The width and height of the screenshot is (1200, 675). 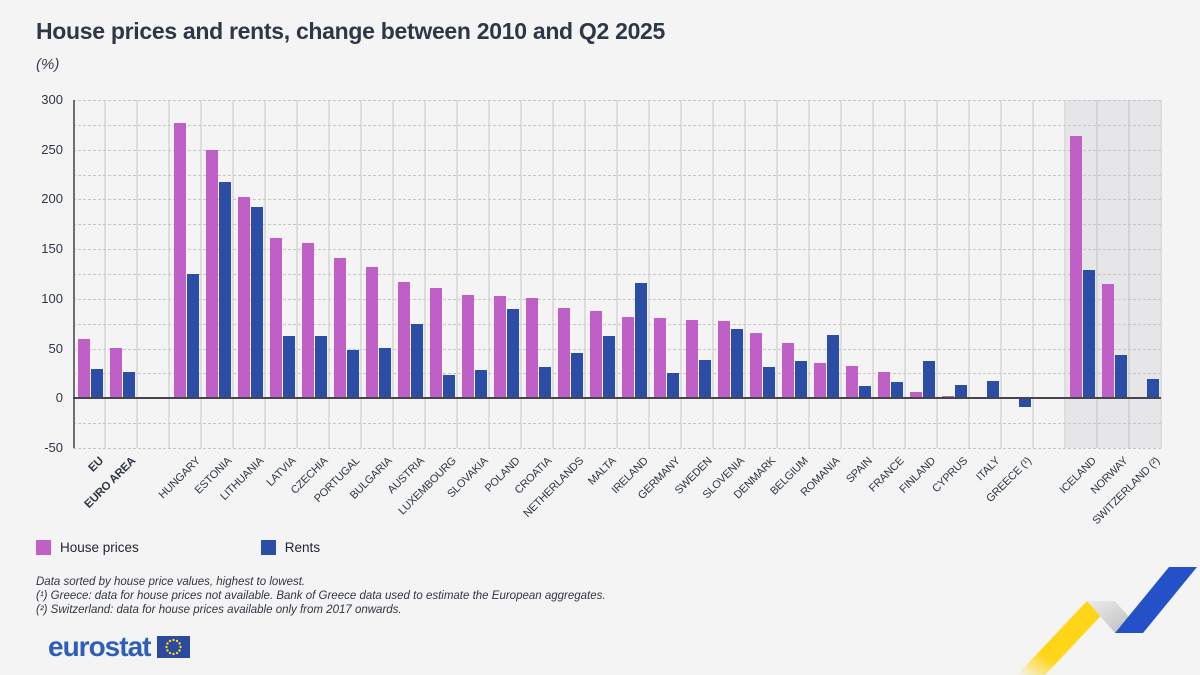 I want to click on x-category-label: NETHERLANDS, so click(x=554, y=487).